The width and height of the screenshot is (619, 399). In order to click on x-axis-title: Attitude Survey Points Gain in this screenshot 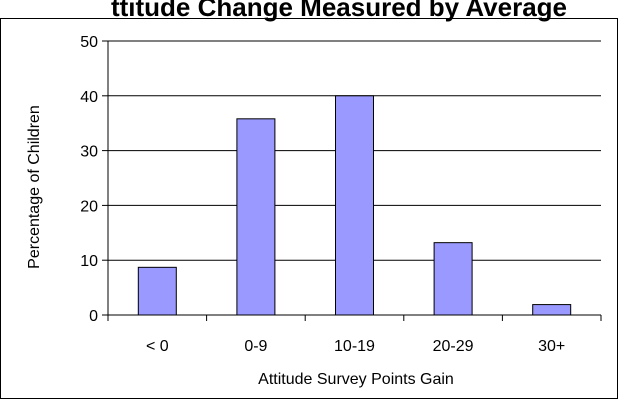, I will do `click(356, 379)`.